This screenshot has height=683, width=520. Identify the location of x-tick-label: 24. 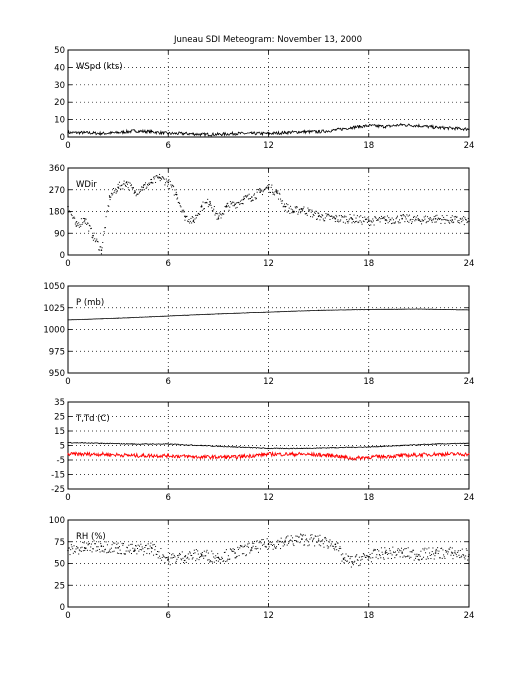
(469, 616).